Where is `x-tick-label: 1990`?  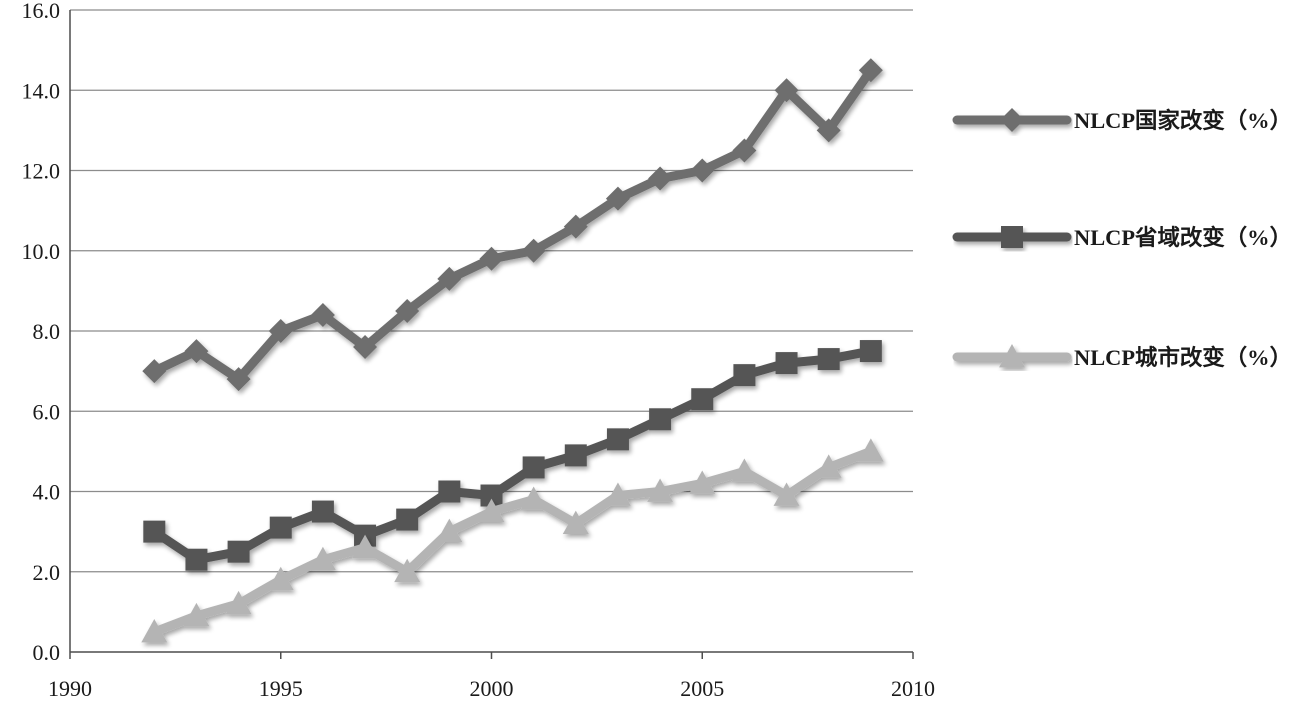
x-tick-label: 1990 is located at coordinates (70, 688).